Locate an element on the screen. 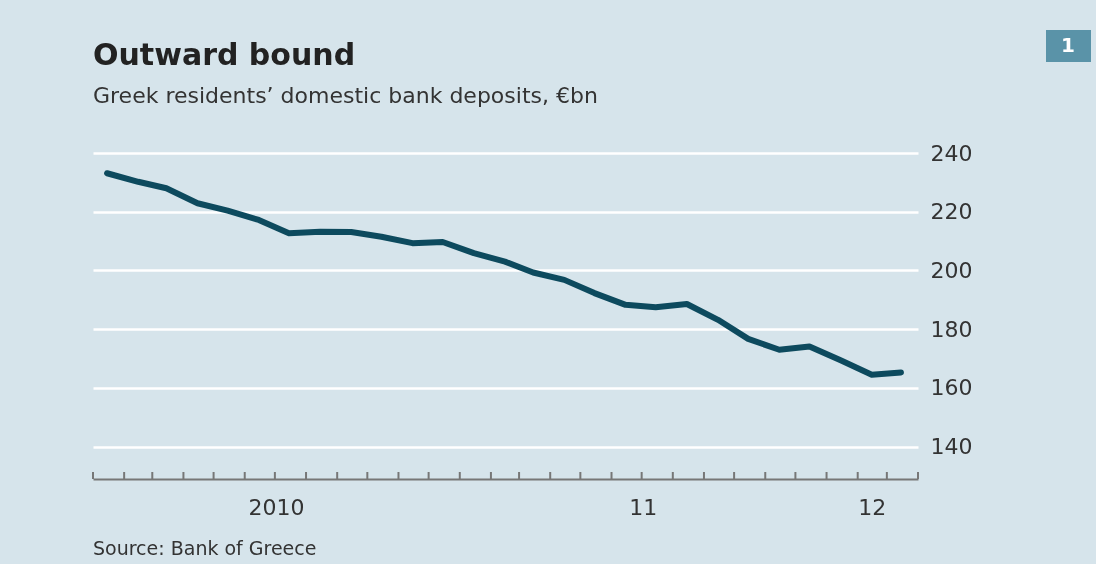 This screenshot has width=1101, height=568. x-tick-label: 11 is located at coordinates (643, 507).